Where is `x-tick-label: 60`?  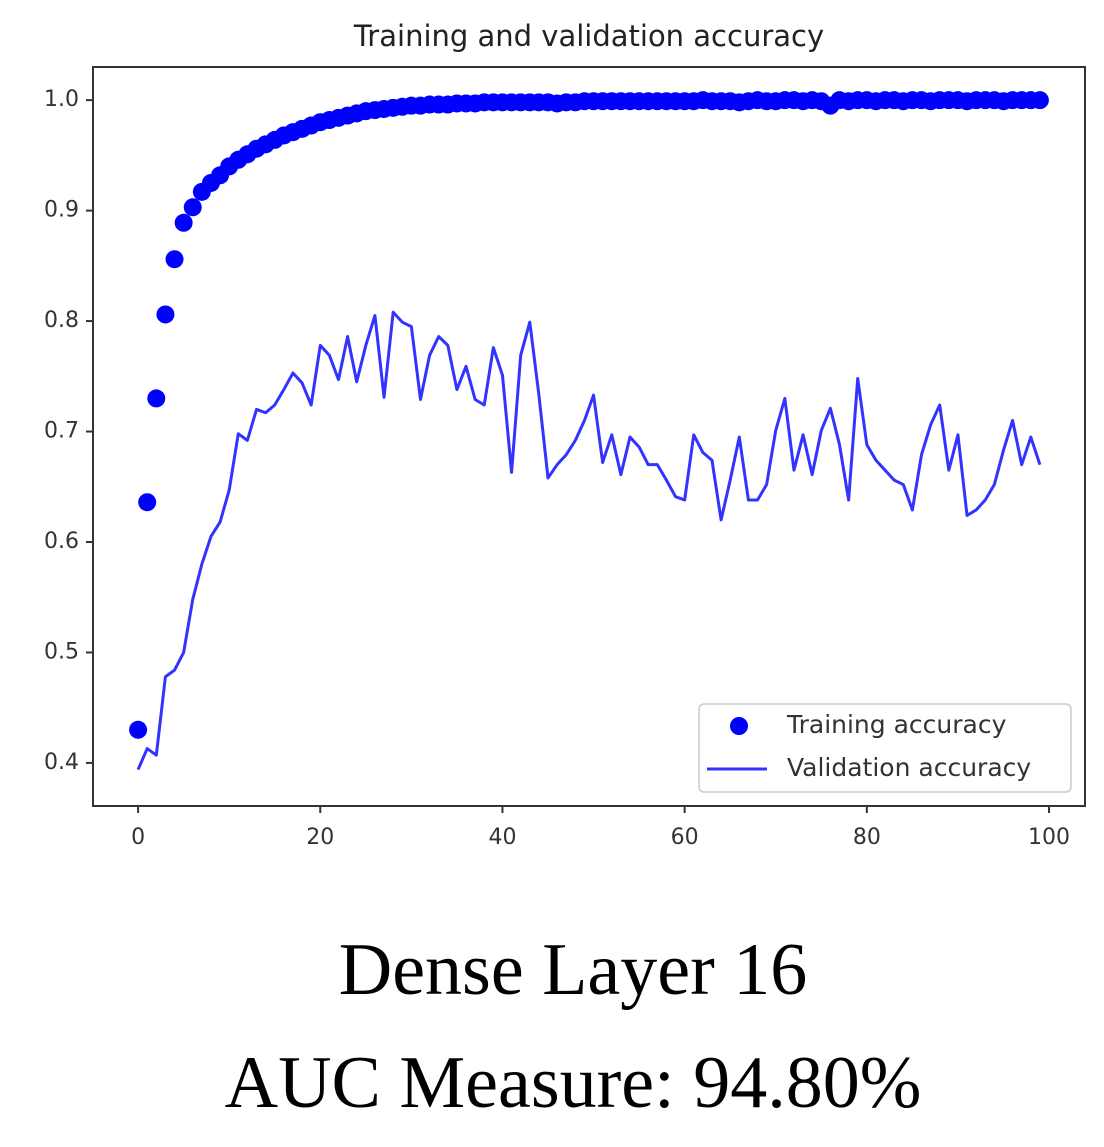
x-tick-label: 60 is located at coordinates (685, 837).